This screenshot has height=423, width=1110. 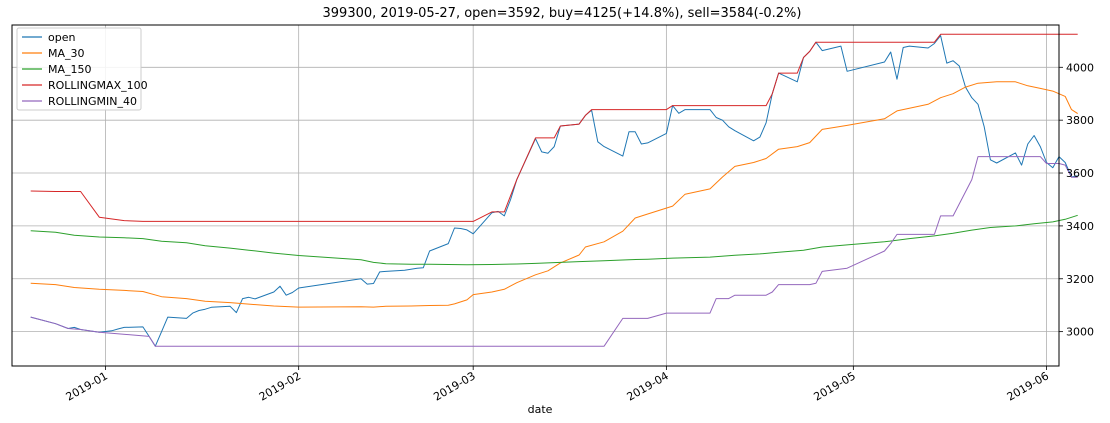 I want to click on legend-label: MA_30, so click(x=66, y=53).